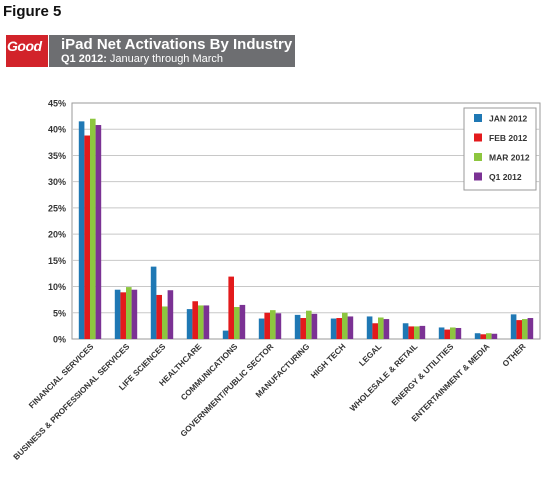 The height and width of the screenshot is (479, 560). I want to click on subtitle-range: January through March, so click(165, 59).